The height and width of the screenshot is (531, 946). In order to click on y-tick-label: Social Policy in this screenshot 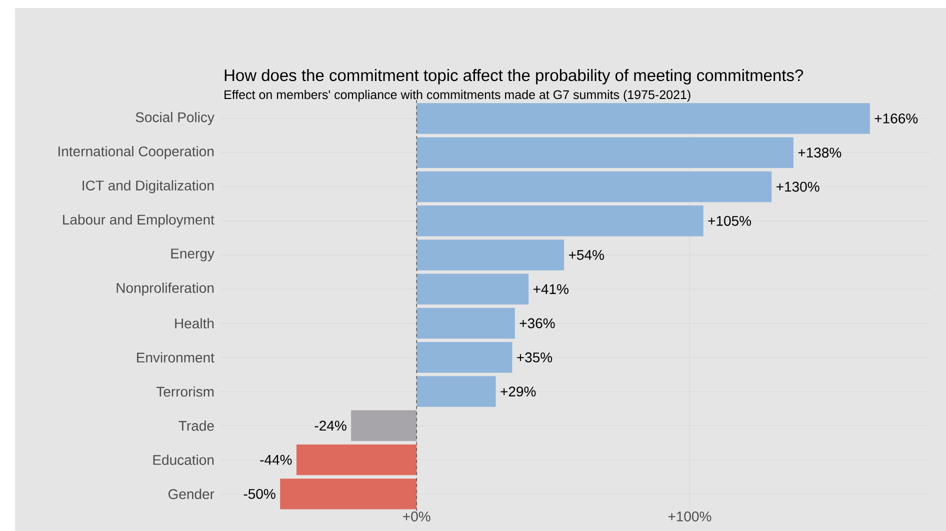, I will do `click(175, 118)`.